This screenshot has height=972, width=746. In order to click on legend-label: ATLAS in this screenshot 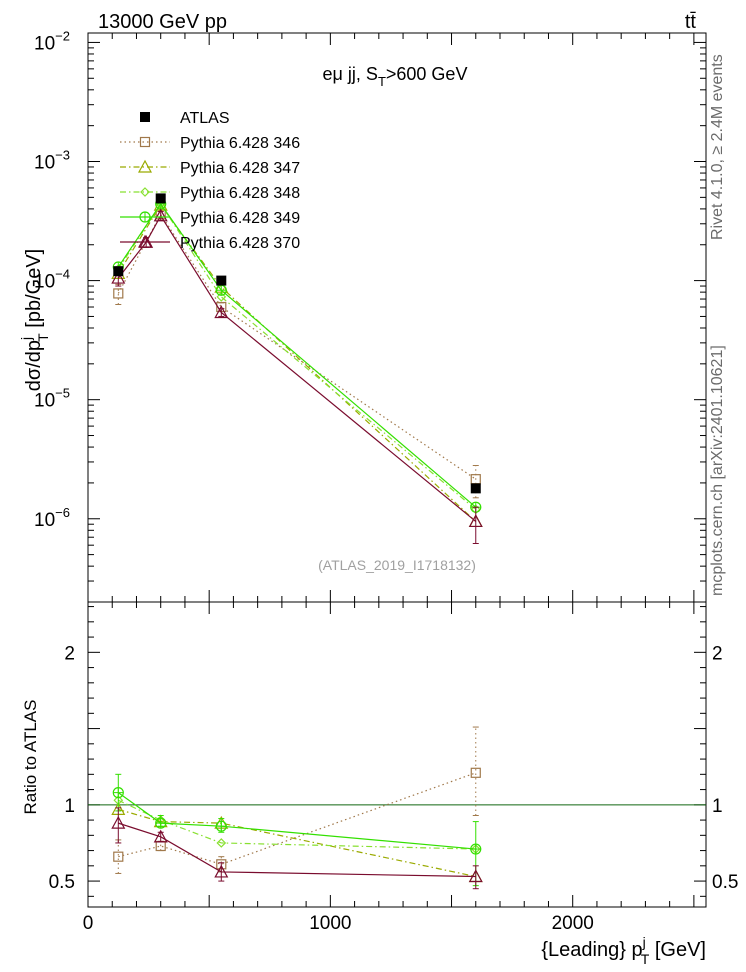, I will do `click(205, 118)`.